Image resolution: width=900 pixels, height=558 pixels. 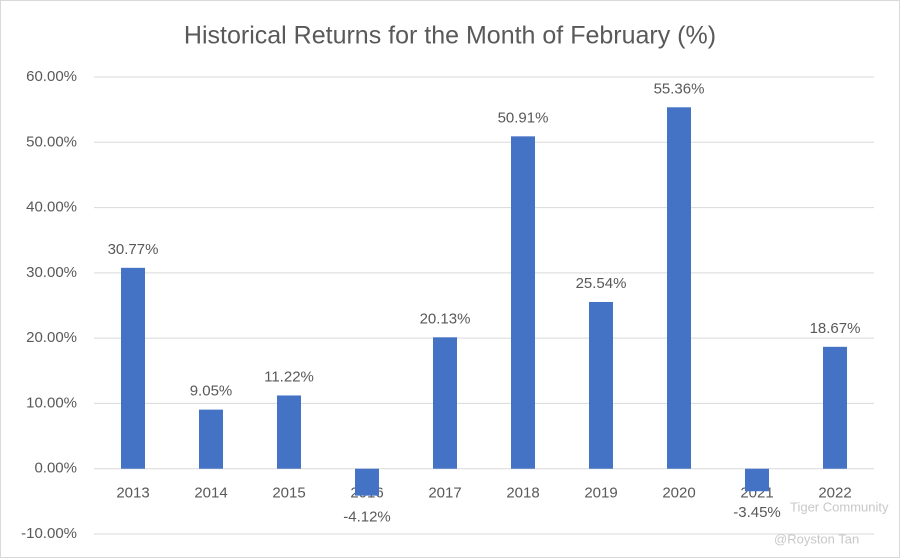 I want to click on value-label: 20.13%, so click(x=445, y=318).